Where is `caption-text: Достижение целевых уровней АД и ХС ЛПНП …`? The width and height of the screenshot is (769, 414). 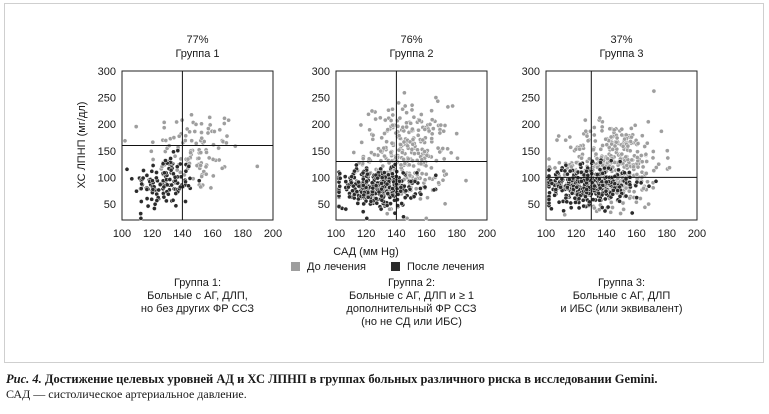 caption-text: Достижение целевых уровней АД и ХС ЛПНП … is located at coordinates (351, 379).